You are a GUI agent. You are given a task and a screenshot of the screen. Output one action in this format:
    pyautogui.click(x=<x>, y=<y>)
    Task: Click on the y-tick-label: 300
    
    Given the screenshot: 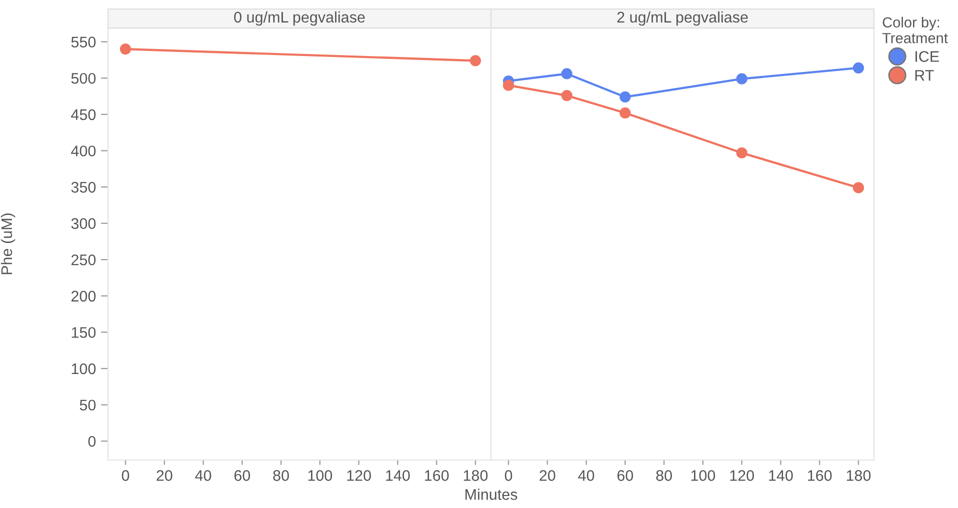 What is the action you would take?
    pyautogui.click(x=83, y=223)
    